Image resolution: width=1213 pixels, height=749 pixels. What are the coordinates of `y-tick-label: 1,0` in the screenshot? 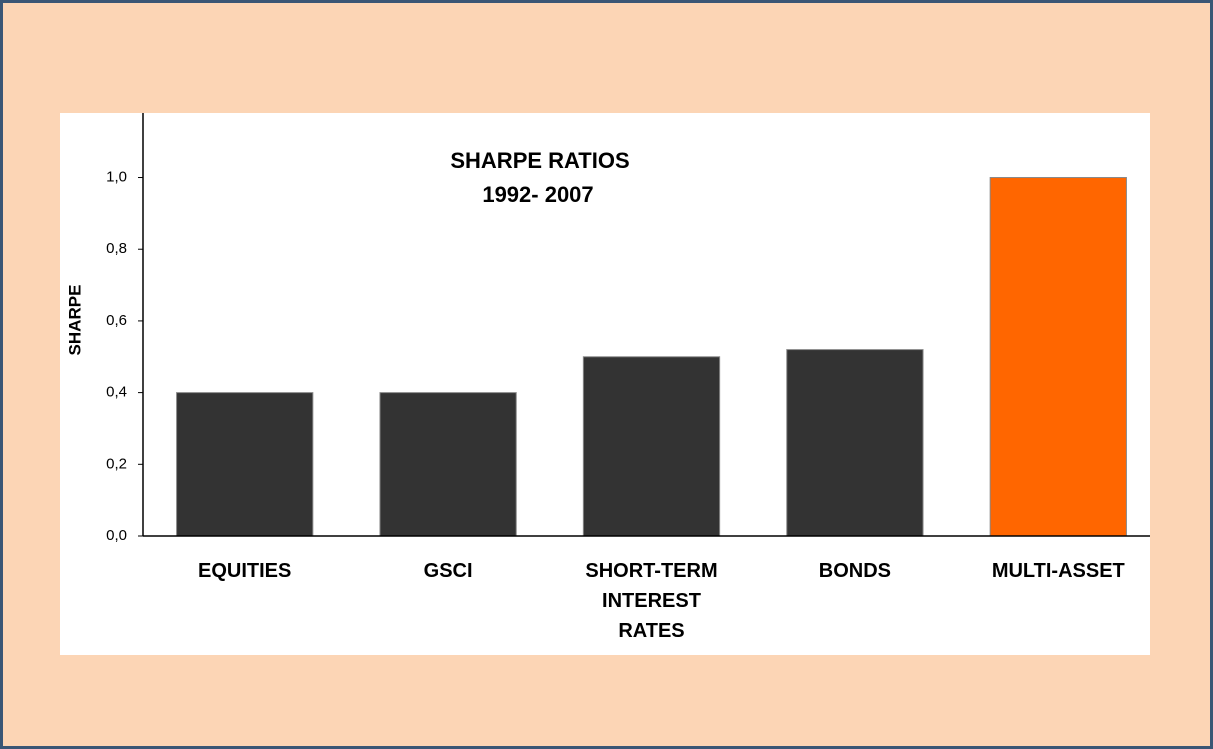 It's located at (116, 176).